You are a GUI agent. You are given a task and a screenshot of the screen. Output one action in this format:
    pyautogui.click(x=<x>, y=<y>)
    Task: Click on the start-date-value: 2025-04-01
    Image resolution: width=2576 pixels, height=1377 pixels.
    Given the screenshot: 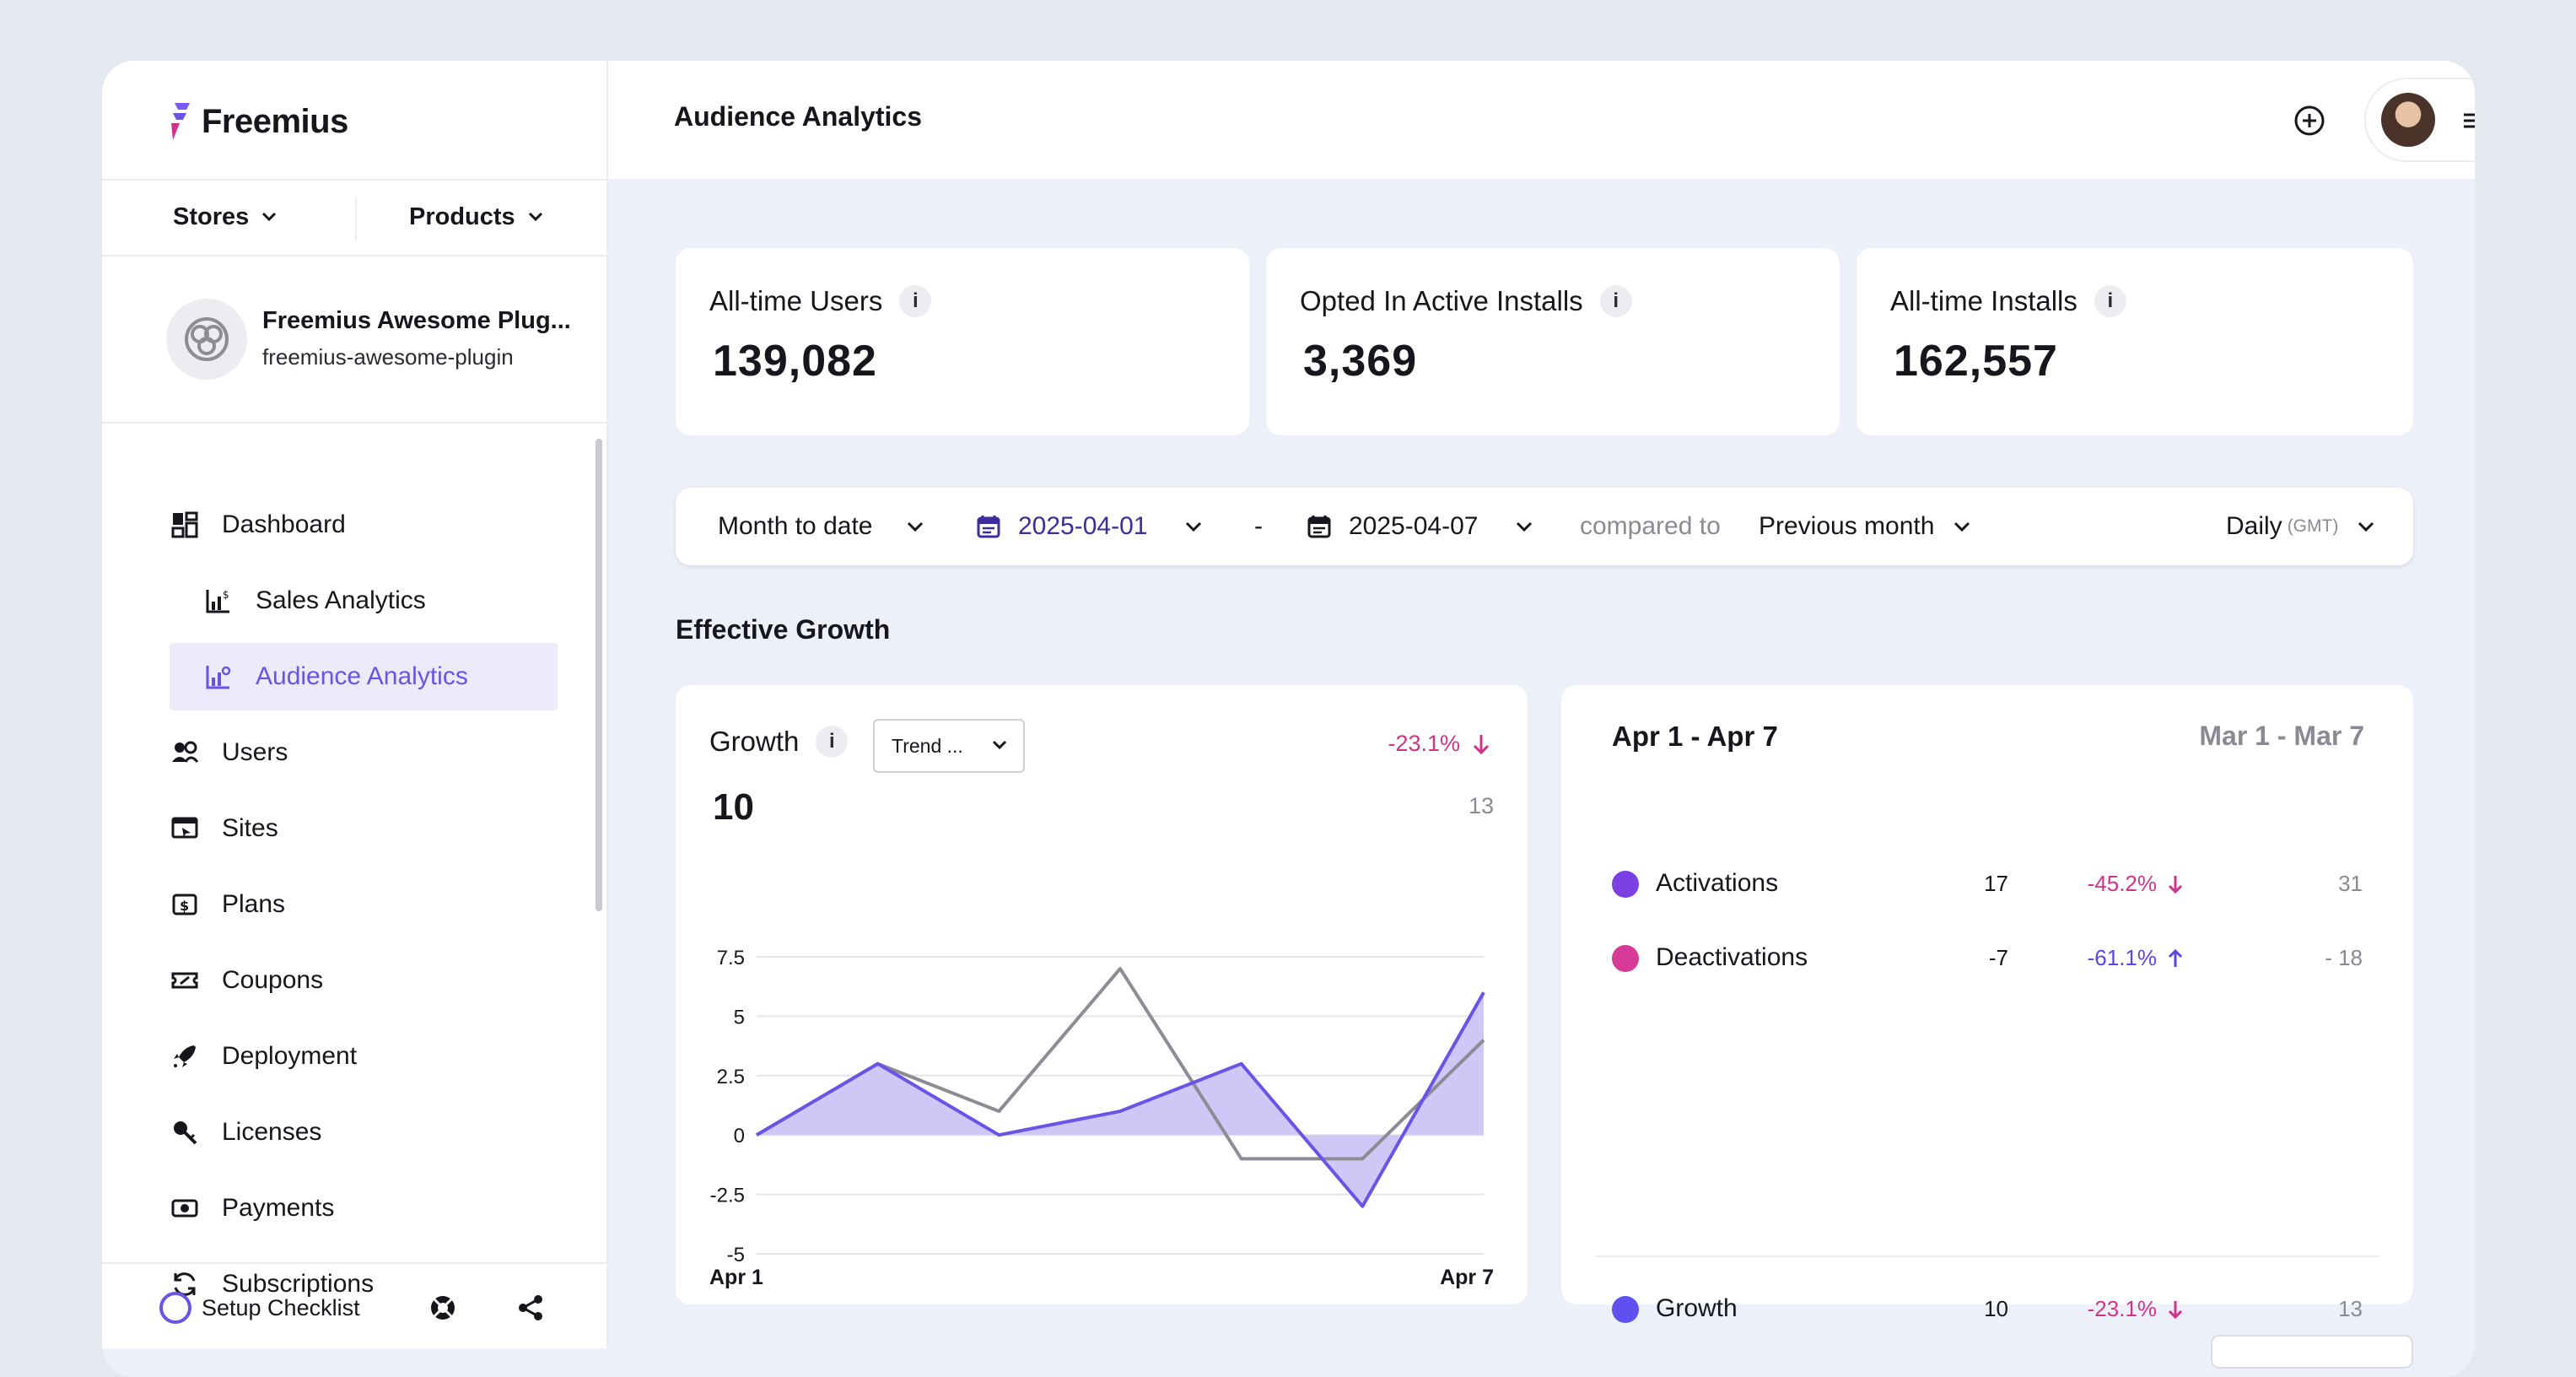 What is the action you would take?
    pyautogui.click(x=1082, y=526)
    